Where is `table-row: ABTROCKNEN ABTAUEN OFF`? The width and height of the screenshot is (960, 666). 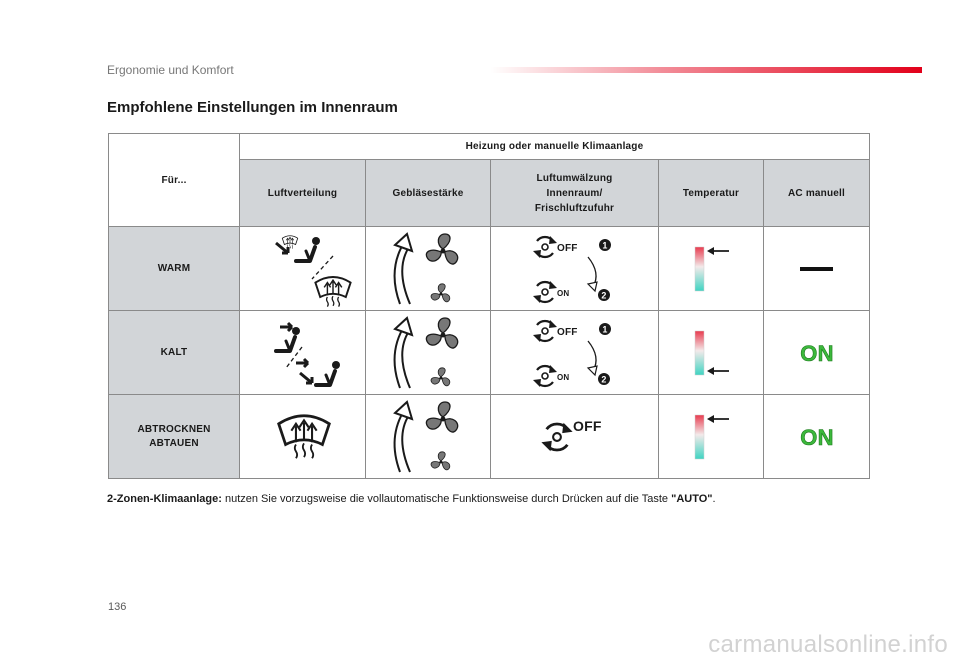 table-row: ABTROCKNEN ABTAUEN OFF is located at coordinates (489, 436).